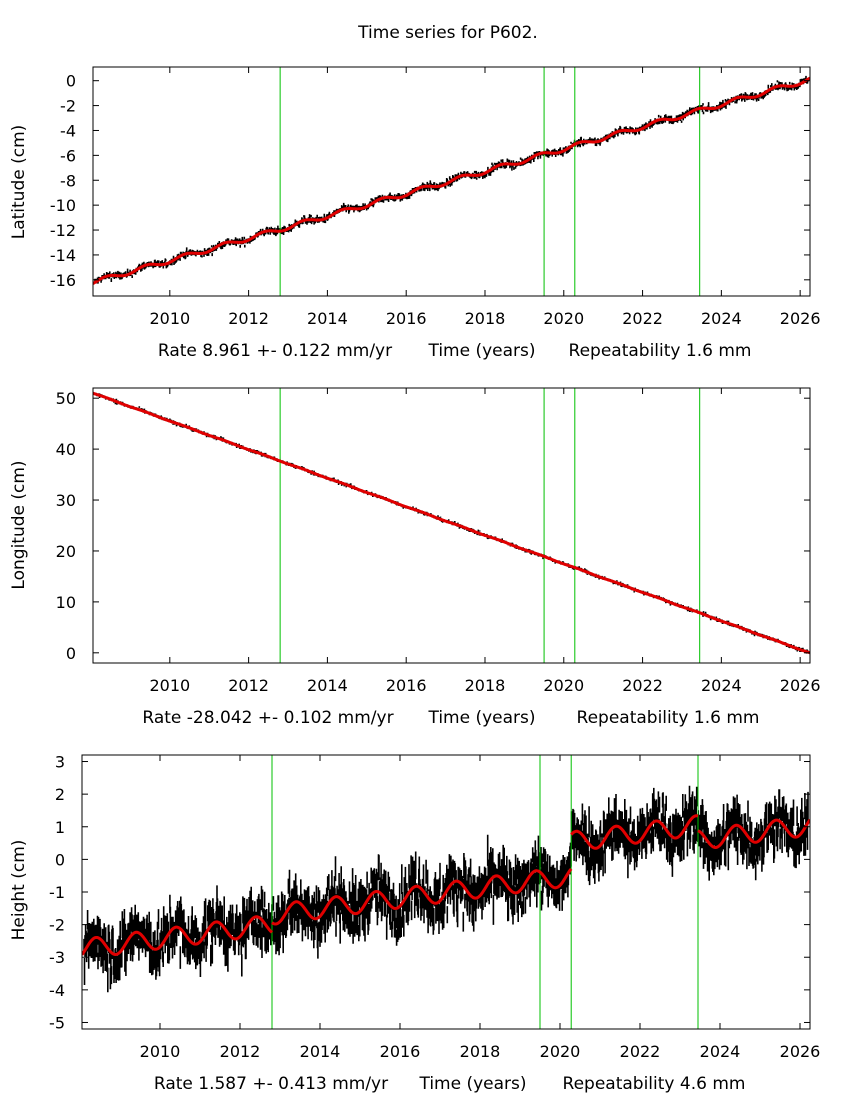  What do you see at coordinates (68, 106) in the screenshot?
I see `latitude-y-tick-label: -2` at bounding box center [68, 106].